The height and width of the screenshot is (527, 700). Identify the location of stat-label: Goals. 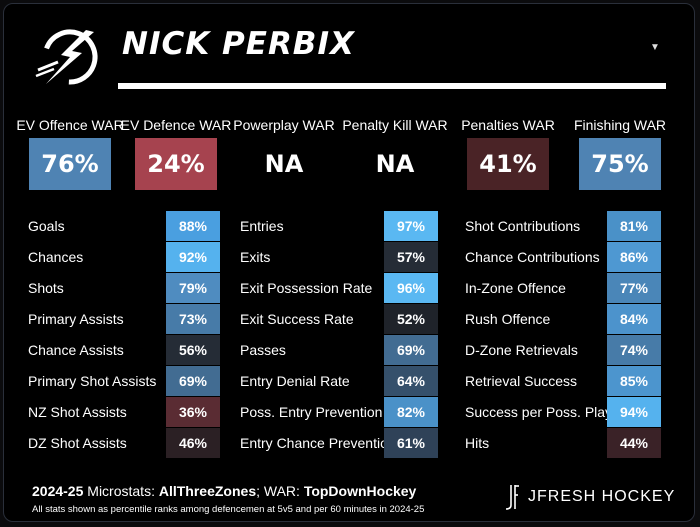
(46, 226).